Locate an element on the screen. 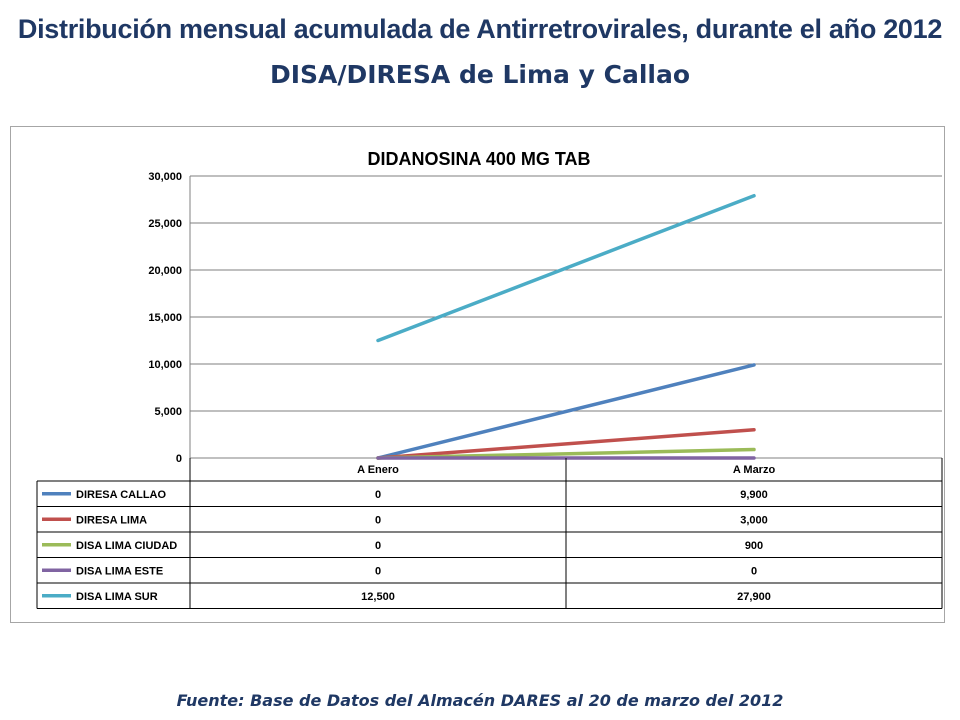 This screenshot has height=720, width=960. data-value-label: 3,000 is located at coordinates (754, 520).